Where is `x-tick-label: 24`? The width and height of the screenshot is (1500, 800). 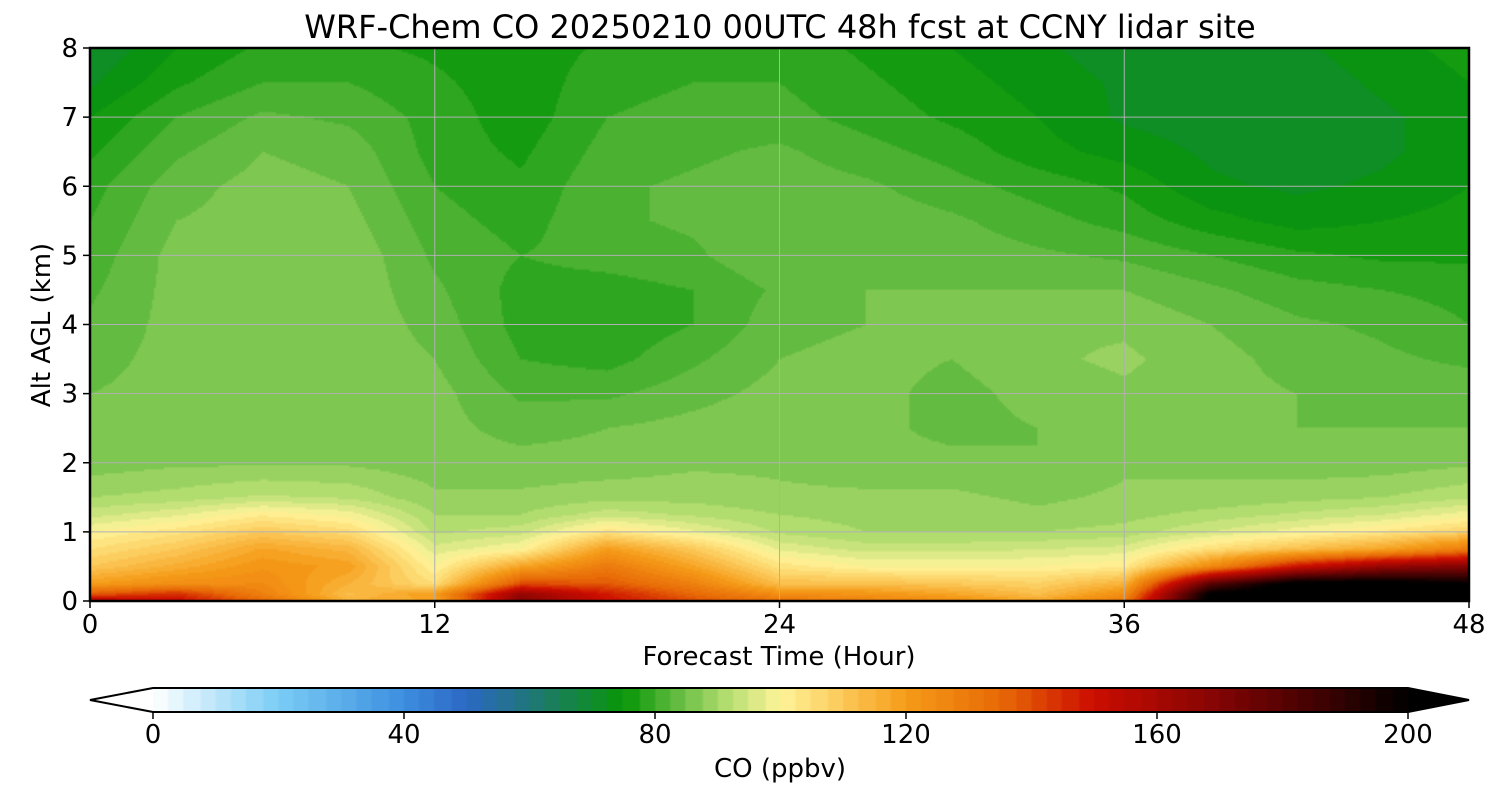
x-tick-label: 24 is located at coordinates (779, 625).